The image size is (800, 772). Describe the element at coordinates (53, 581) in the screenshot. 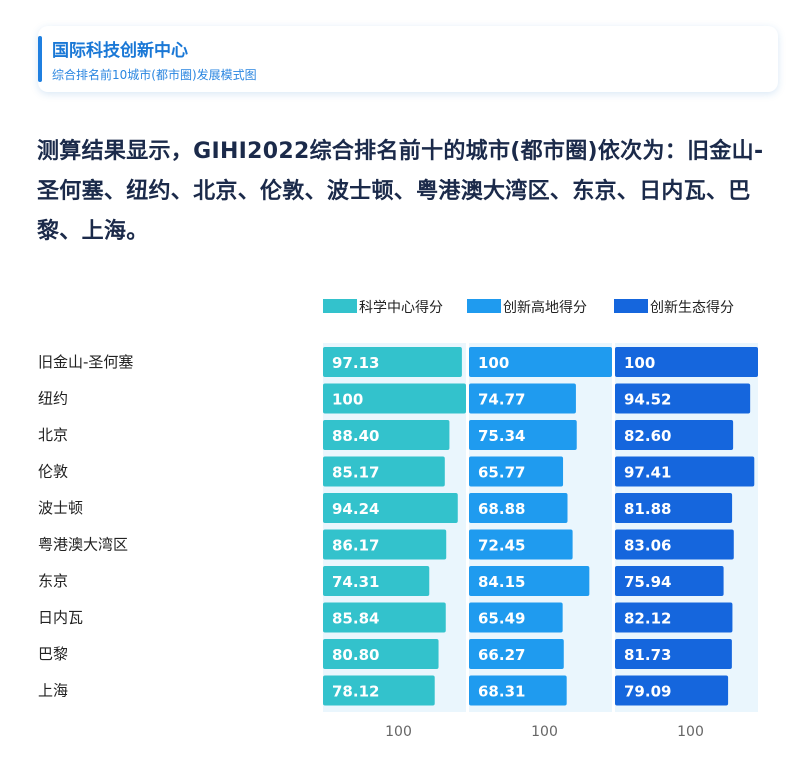

I see `category-label: 东京` at that location.